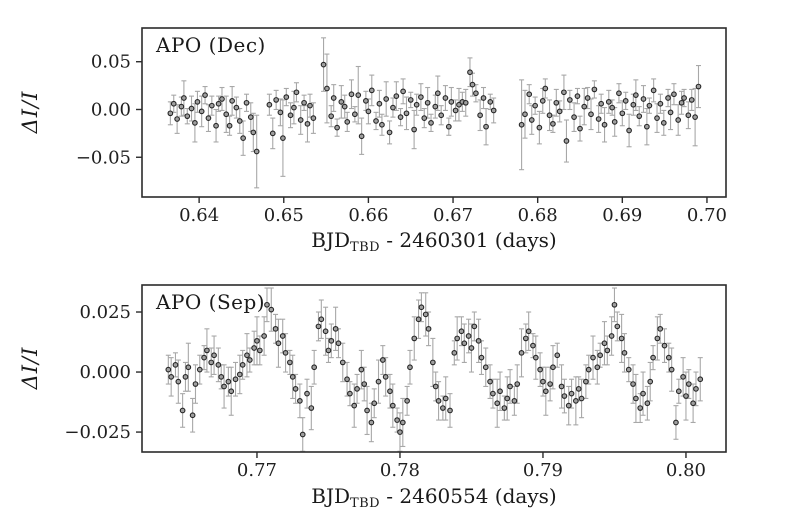  Describe the element at coordinates (97, 432) in the screenshot. I see `svg-text: −0.025` at that location.